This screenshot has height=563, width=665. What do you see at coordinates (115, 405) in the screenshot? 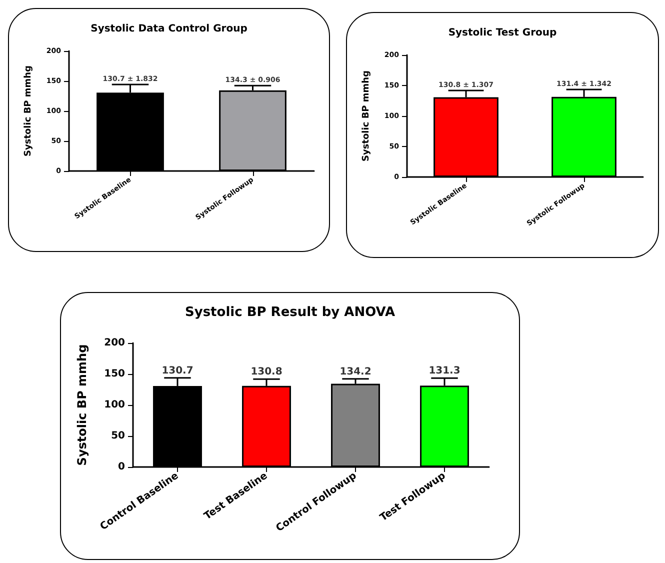
I see `y-tick-label: 100` at bounding box center [115, 405].